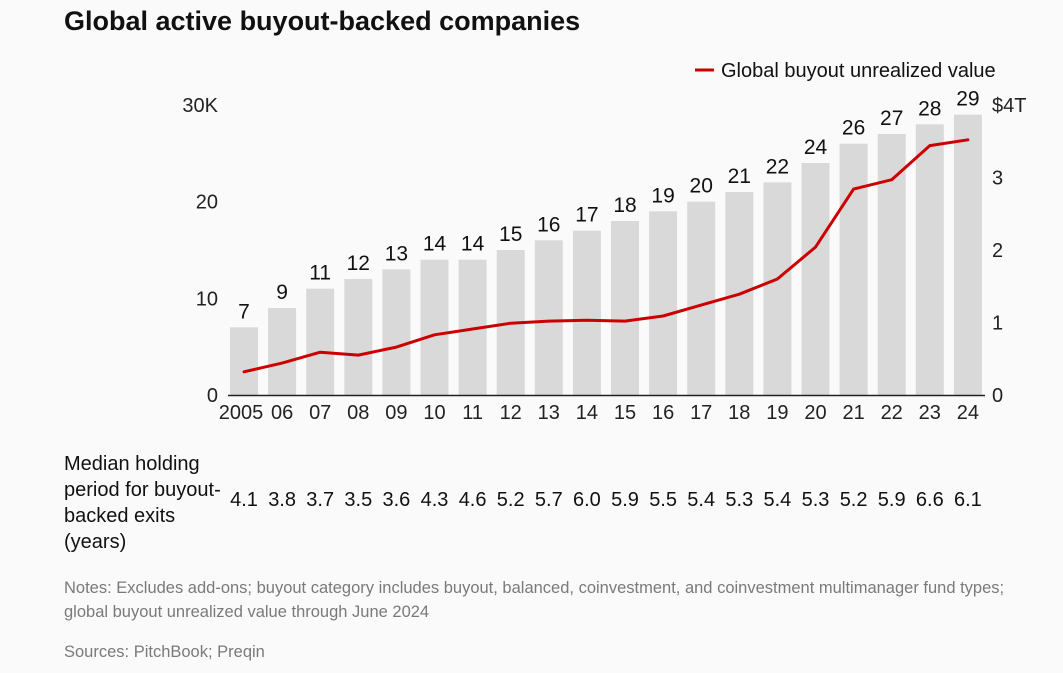  What do you see at coordinates (207, 203) in the screenshot?
I see `left-tick-20: 20` at bounding box center [207, 203].